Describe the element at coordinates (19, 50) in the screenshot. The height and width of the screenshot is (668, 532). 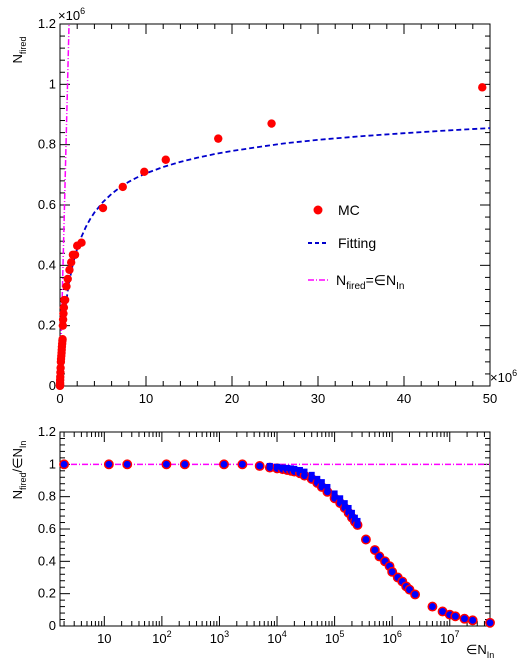
I see `main-y-axis-title: Nfired` at that location.